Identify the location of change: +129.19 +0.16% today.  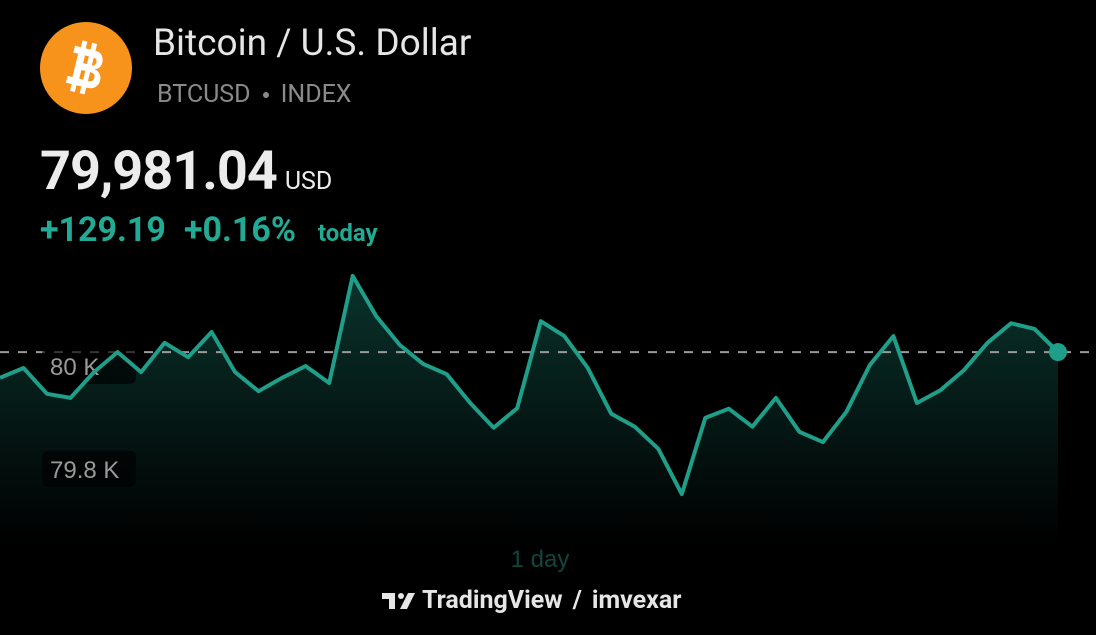
(209, 230).